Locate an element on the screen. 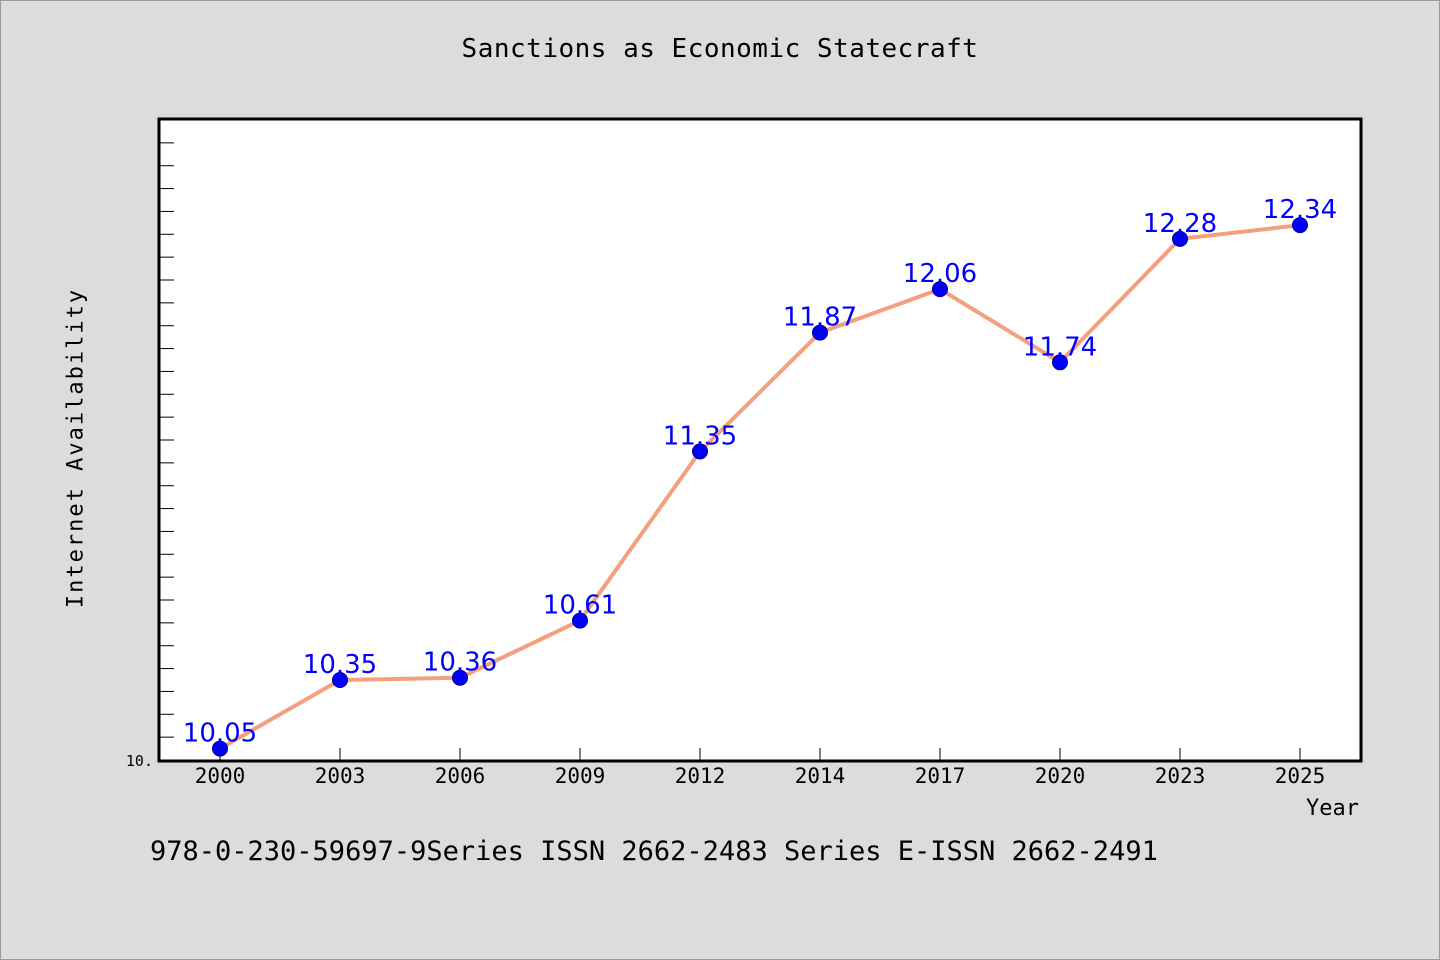  data-label: 10.05 is located at coordinates (220, 734).